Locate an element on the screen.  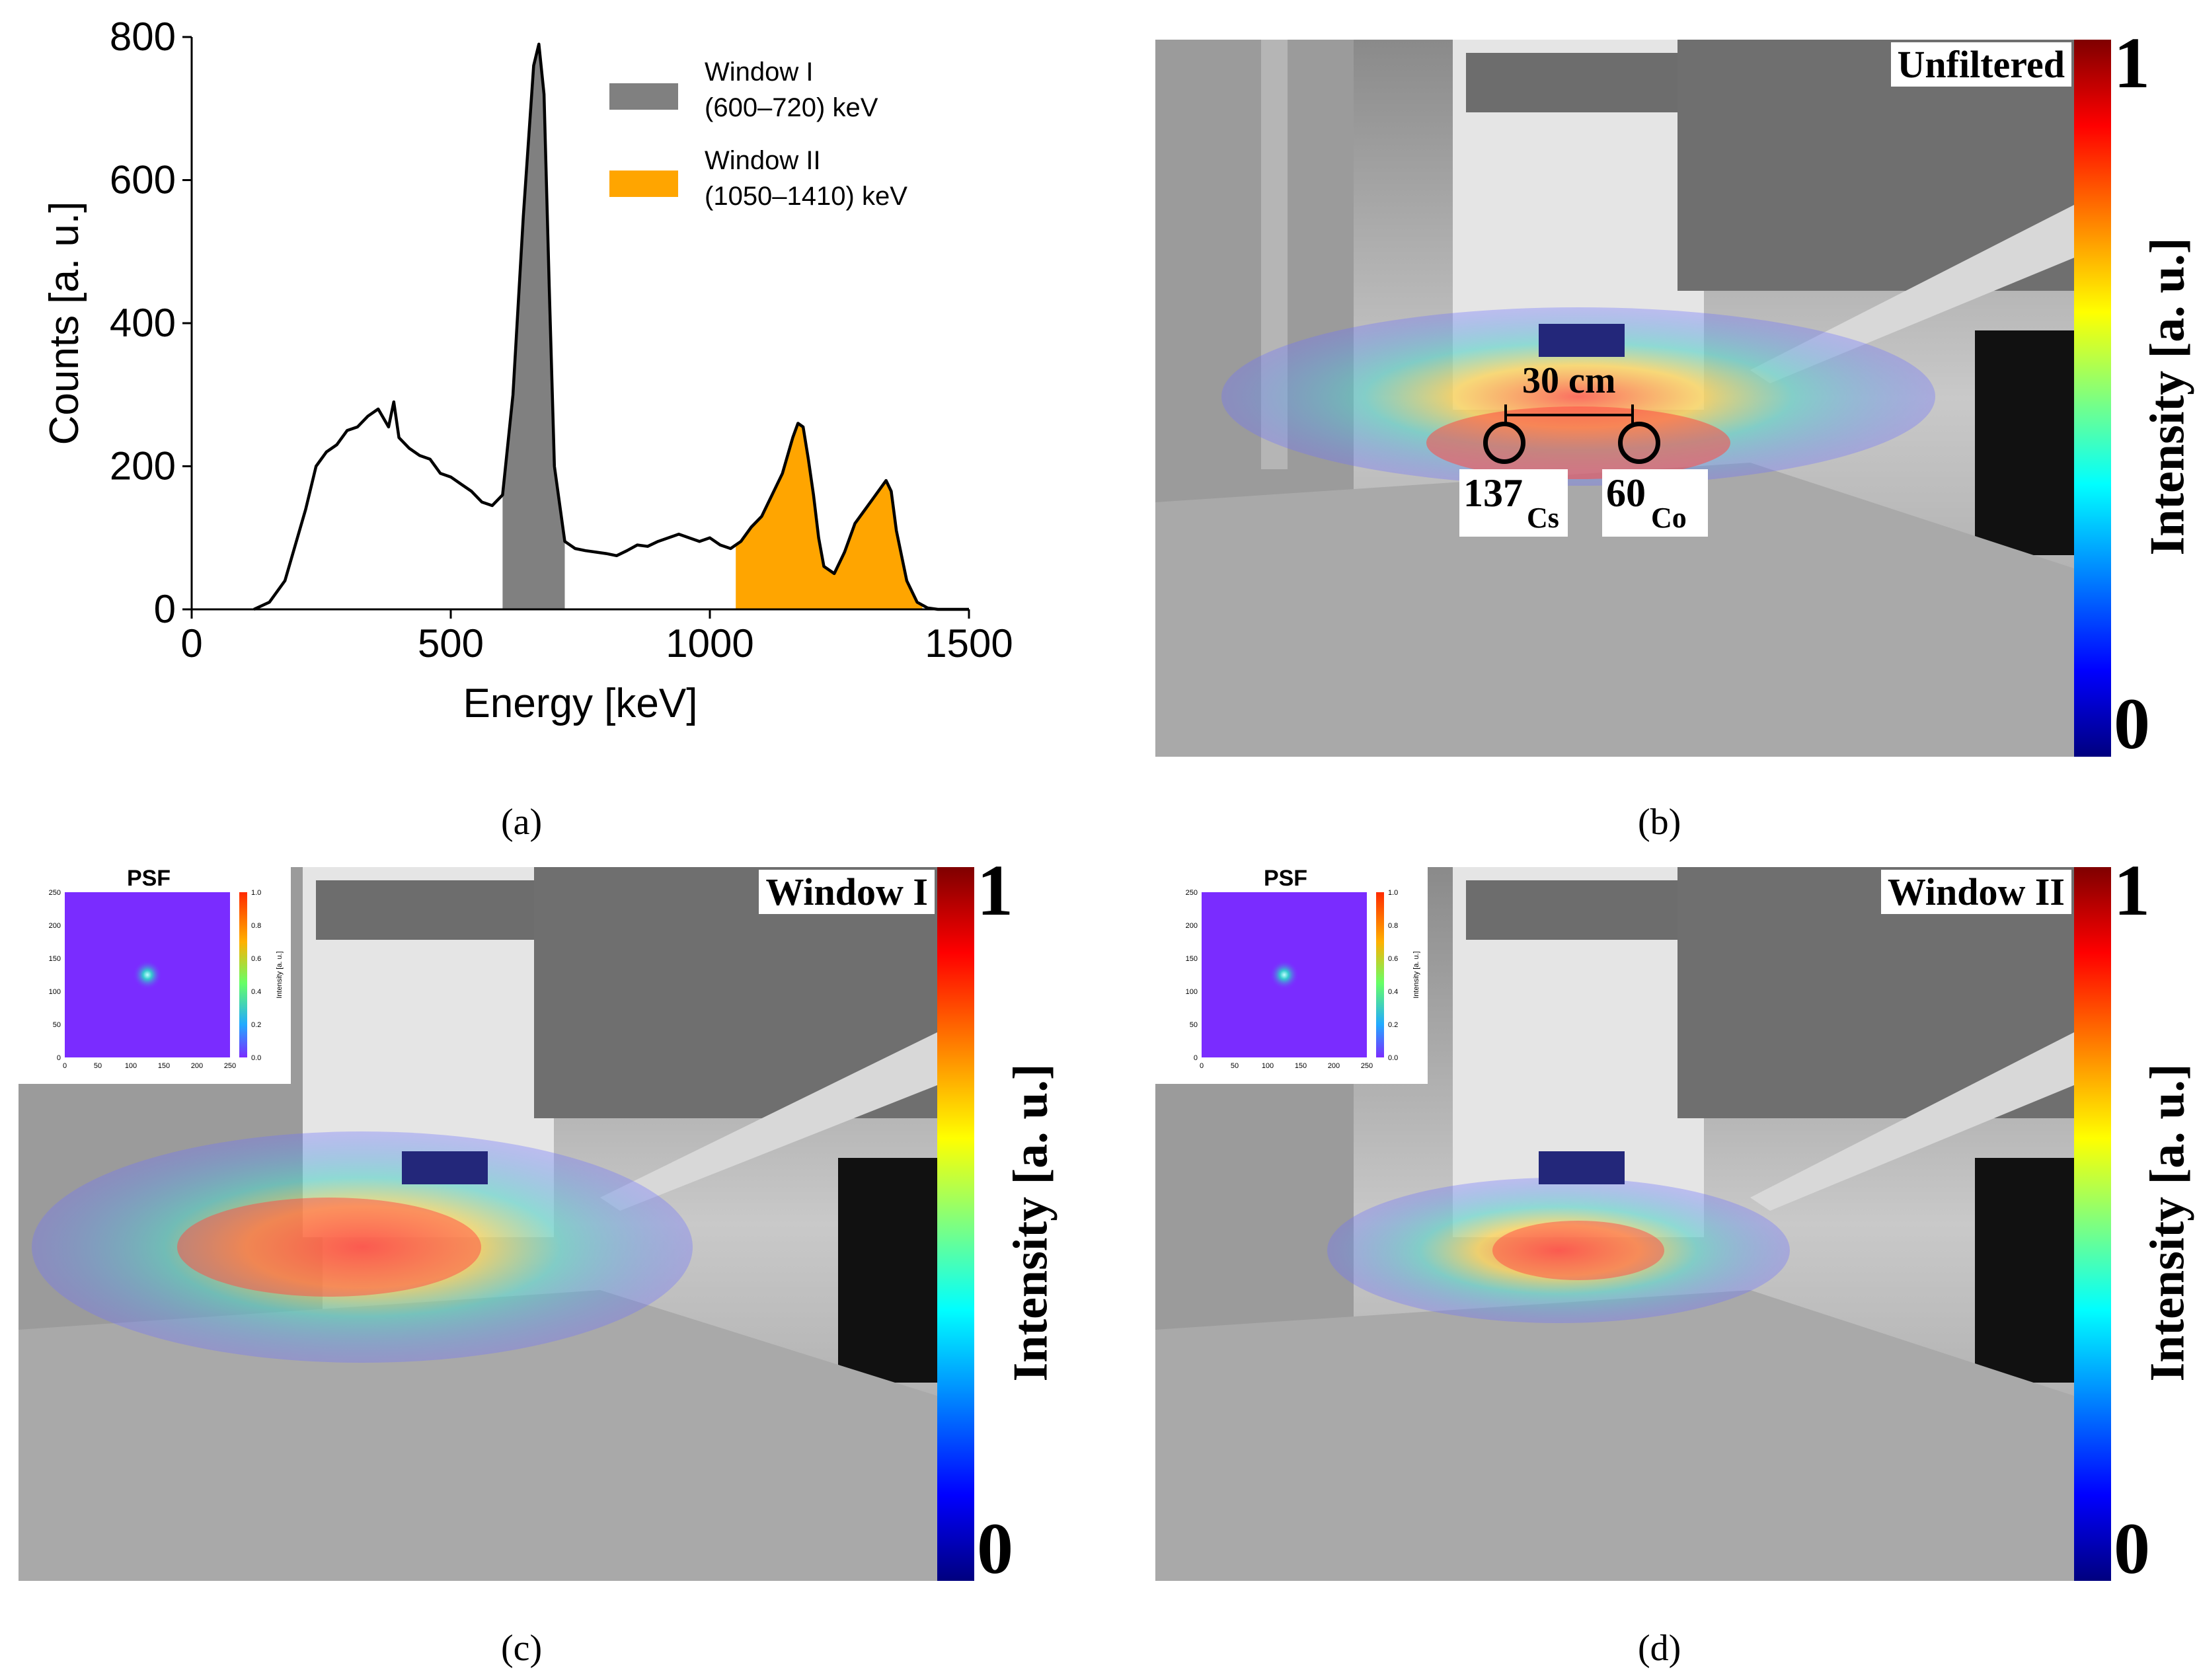
panel-b-colorbar is located at coordinates (2092, 398).